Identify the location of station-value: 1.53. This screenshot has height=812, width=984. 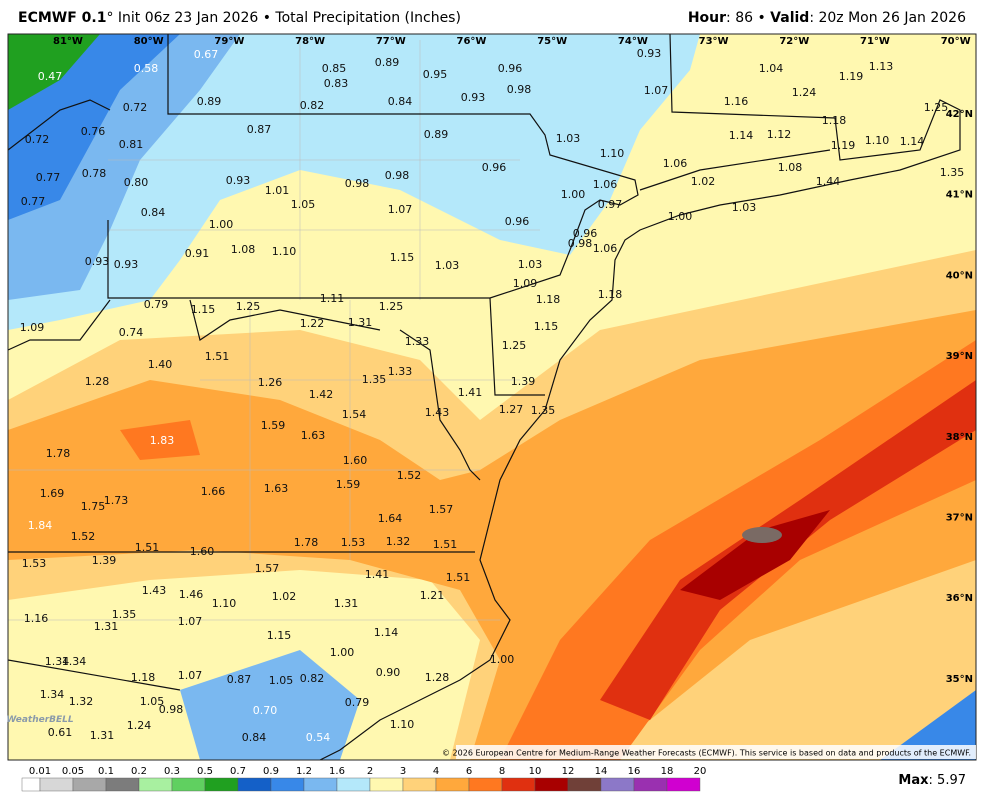
(34, 563).